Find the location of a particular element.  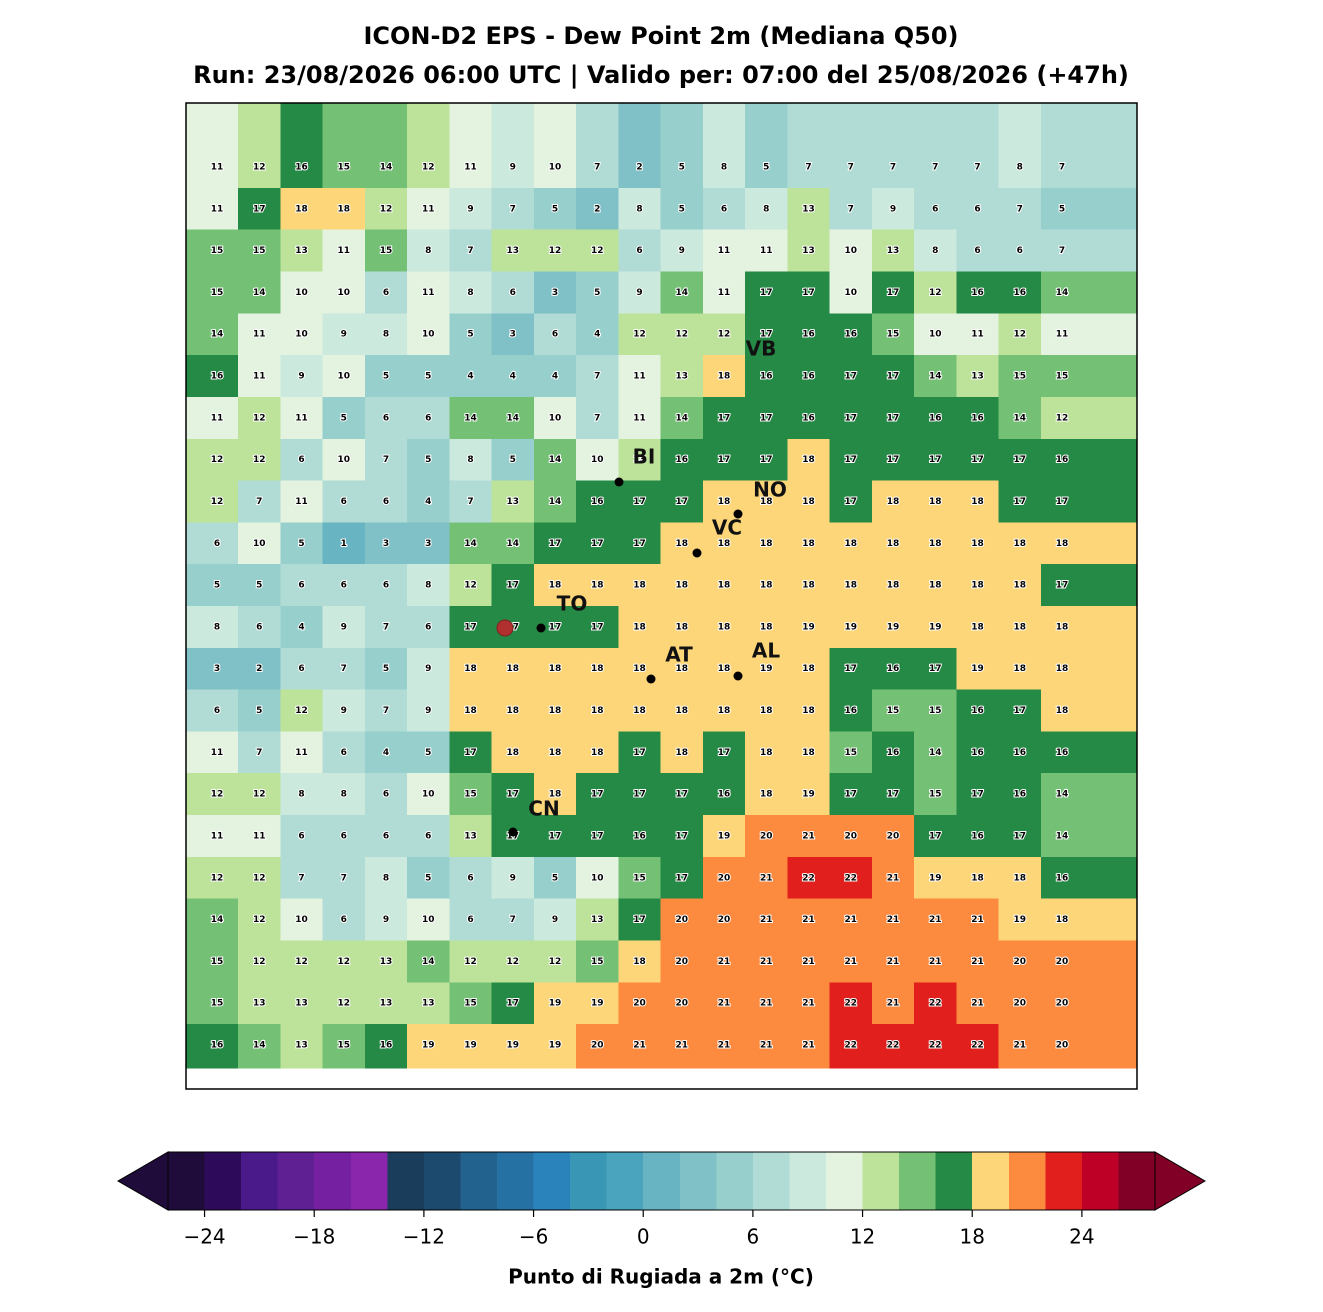

city-dot is located at coordinates (738, 676).